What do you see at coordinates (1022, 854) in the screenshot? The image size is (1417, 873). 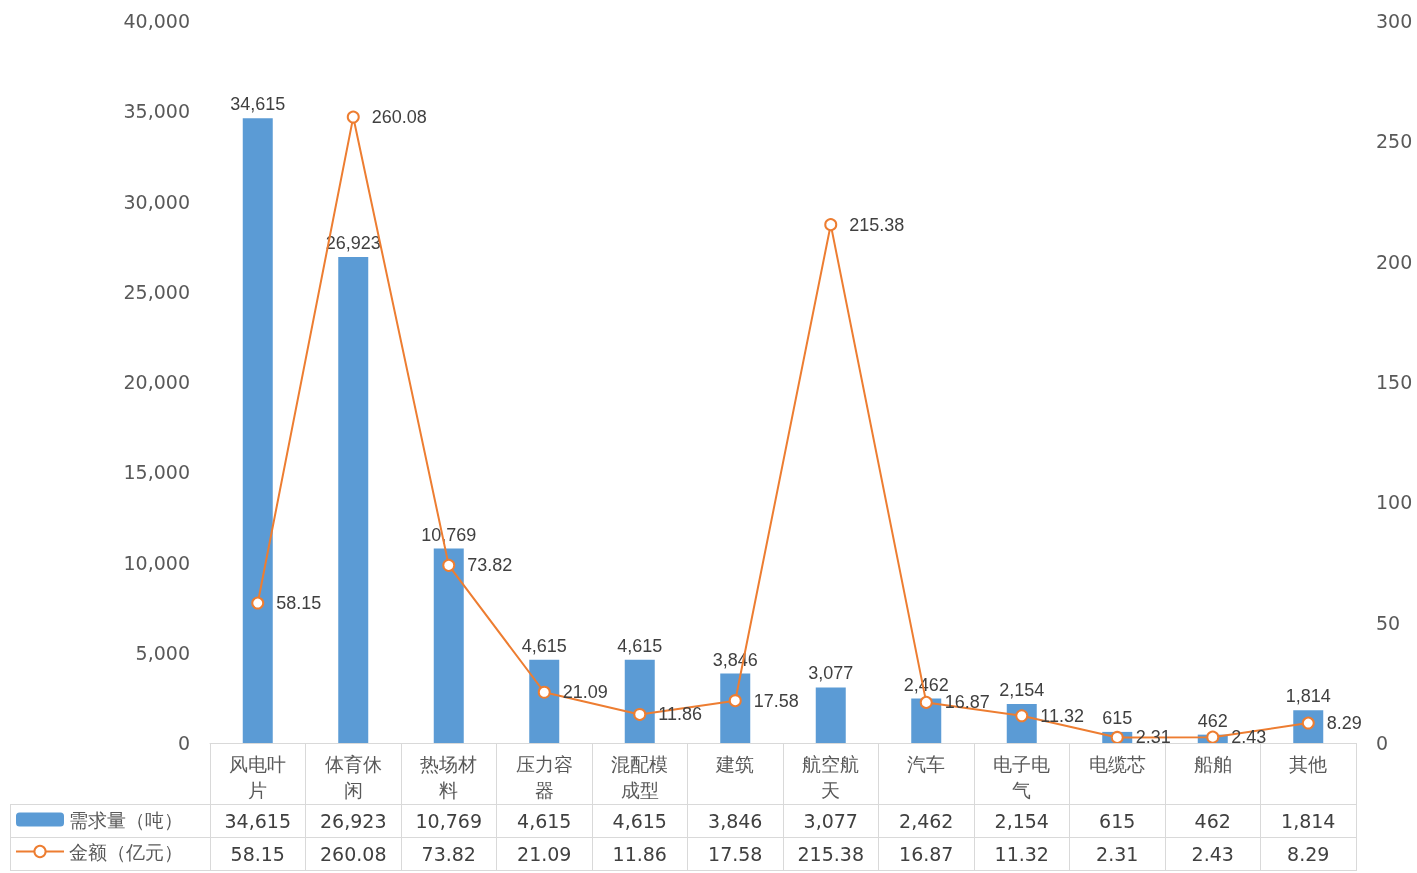 I see `data-label: 11.32` at bounding box center [1022, 854].